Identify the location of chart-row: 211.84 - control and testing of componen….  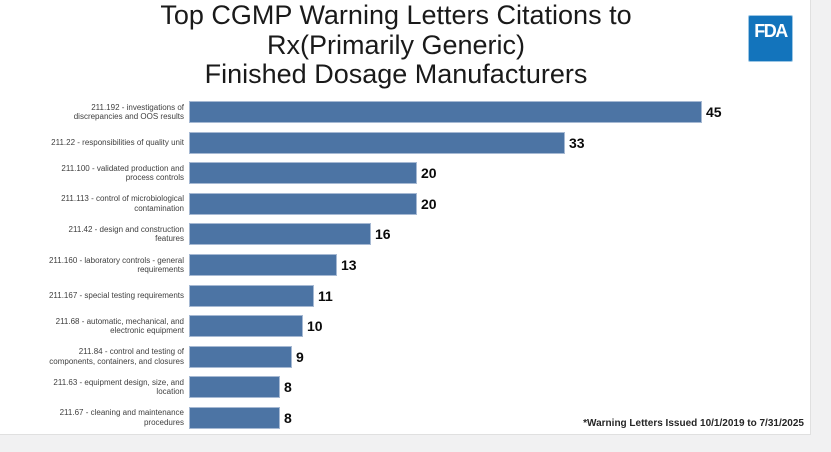
(385, 356).